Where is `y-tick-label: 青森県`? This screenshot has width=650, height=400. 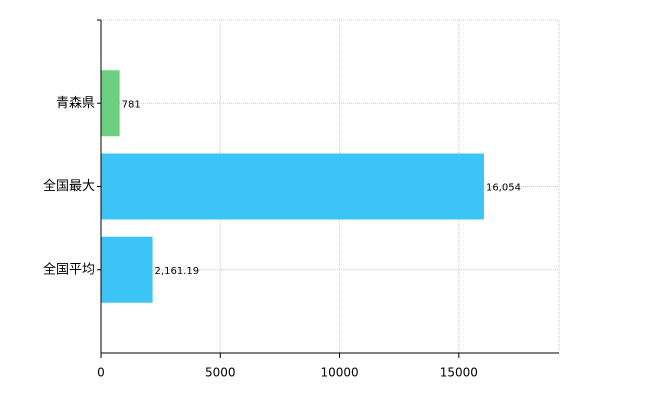
y-tick-label: 青森県 is located at coordinates (75, 103).